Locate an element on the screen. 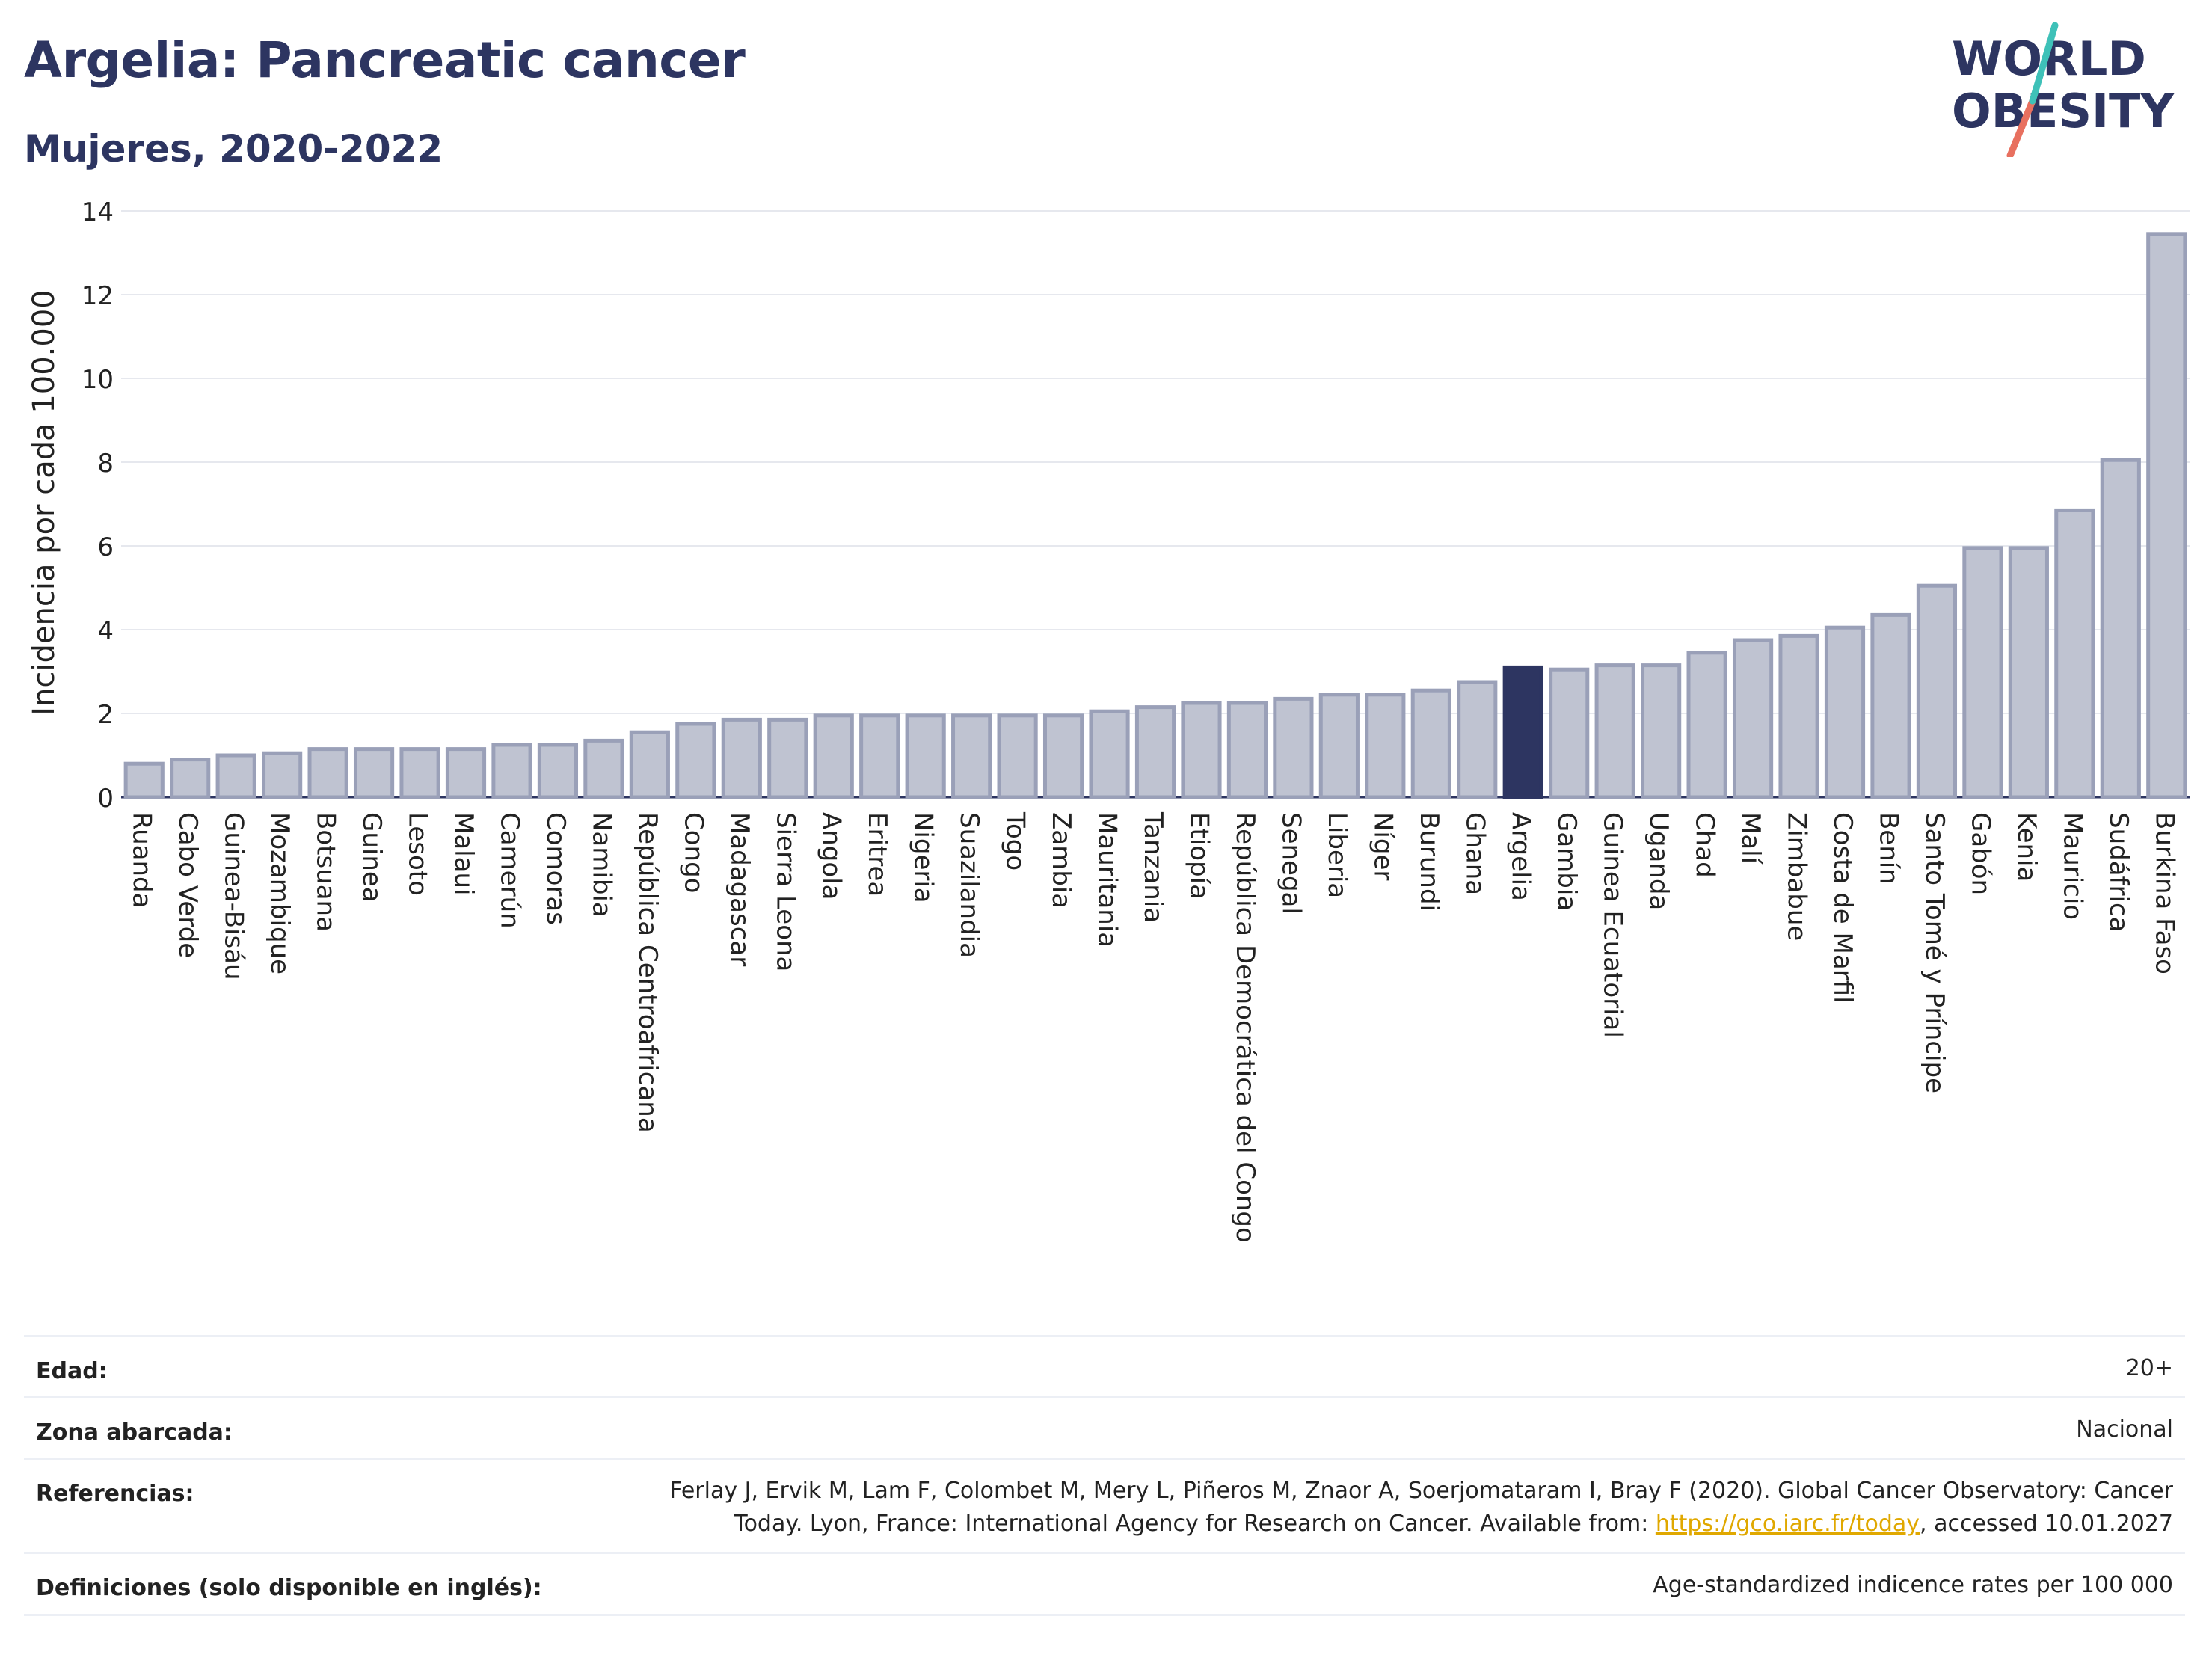  y-tick-label: 10 is located at coordinates (98, 380).